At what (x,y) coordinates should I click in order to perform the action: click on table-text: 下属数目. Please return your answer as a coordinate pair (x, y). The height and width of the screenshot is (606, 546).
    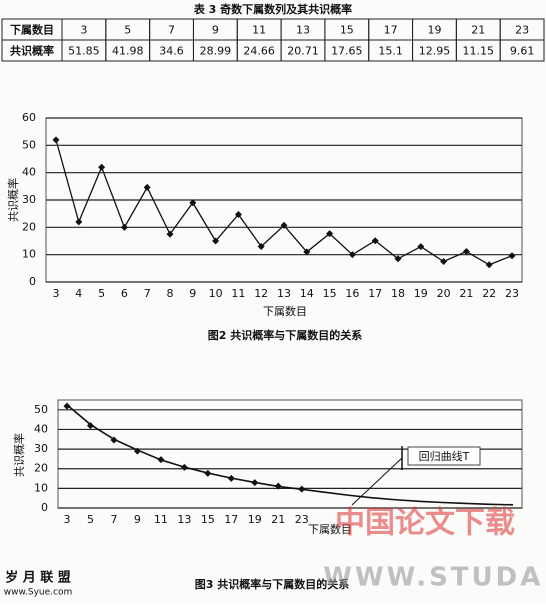
    Looking at the image, I should click on (32, 30).